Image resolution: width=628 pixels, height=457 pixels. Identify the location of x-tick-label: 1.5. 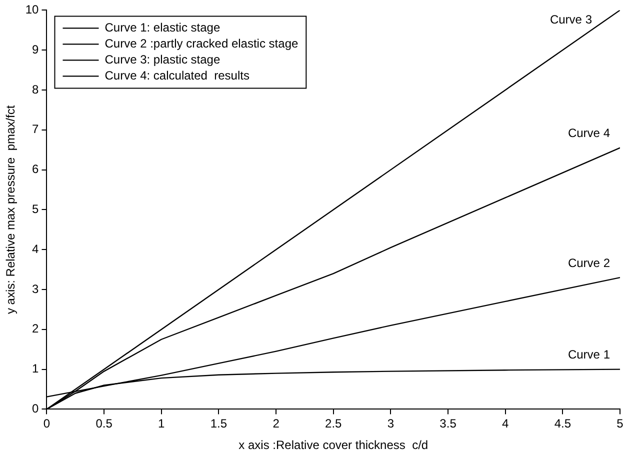
(219, 423).